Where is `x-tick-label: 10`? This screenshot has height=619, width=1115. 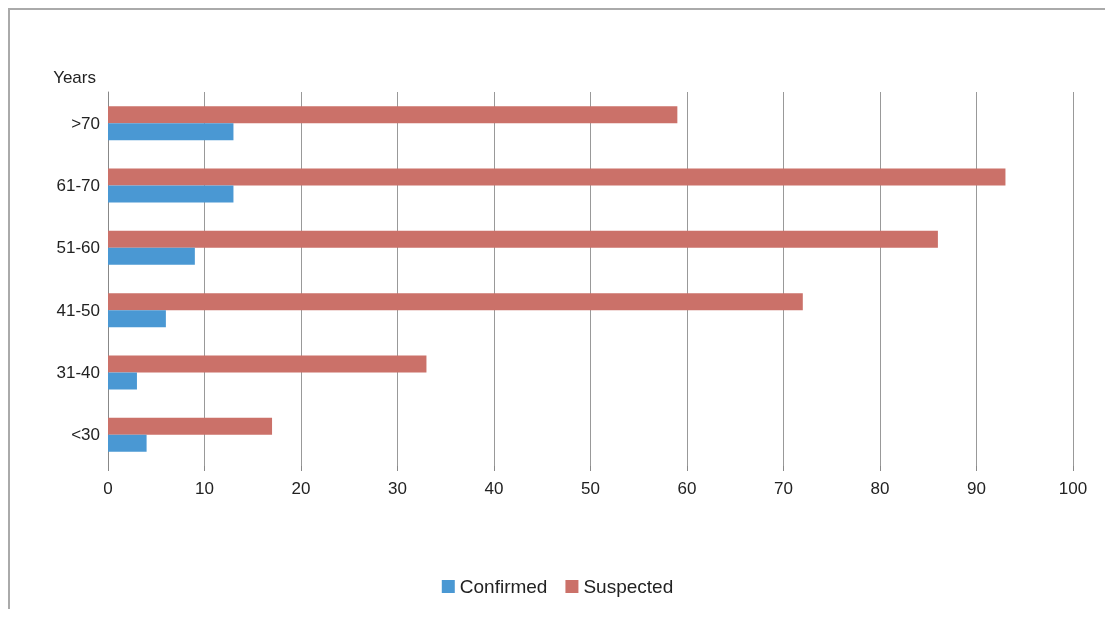 x-tick-label: 10 is located at coordinates (204, 488).